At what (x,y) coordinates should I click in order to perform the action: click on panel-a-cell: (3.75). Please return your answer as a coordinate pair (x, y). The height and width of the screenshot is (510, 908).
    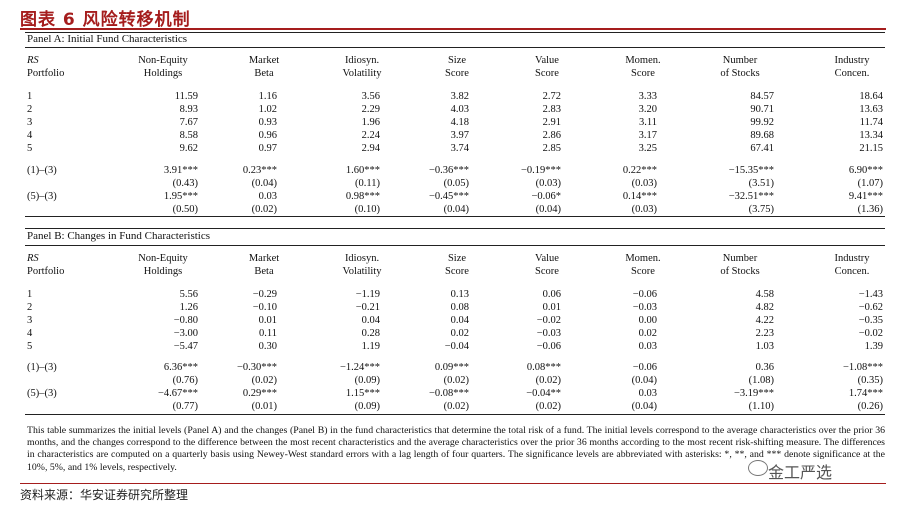
    Looking at the image, I should click on (761, 209).